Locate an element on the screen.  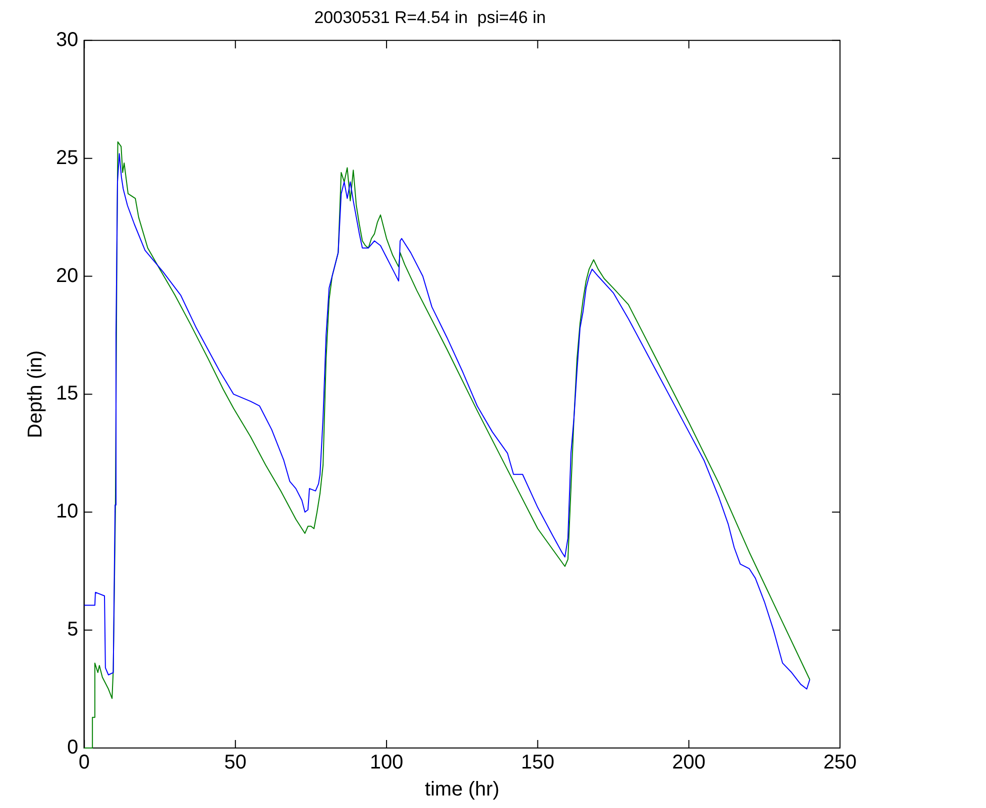
y-tick-label: 15 is located at coordinates (67, 393).